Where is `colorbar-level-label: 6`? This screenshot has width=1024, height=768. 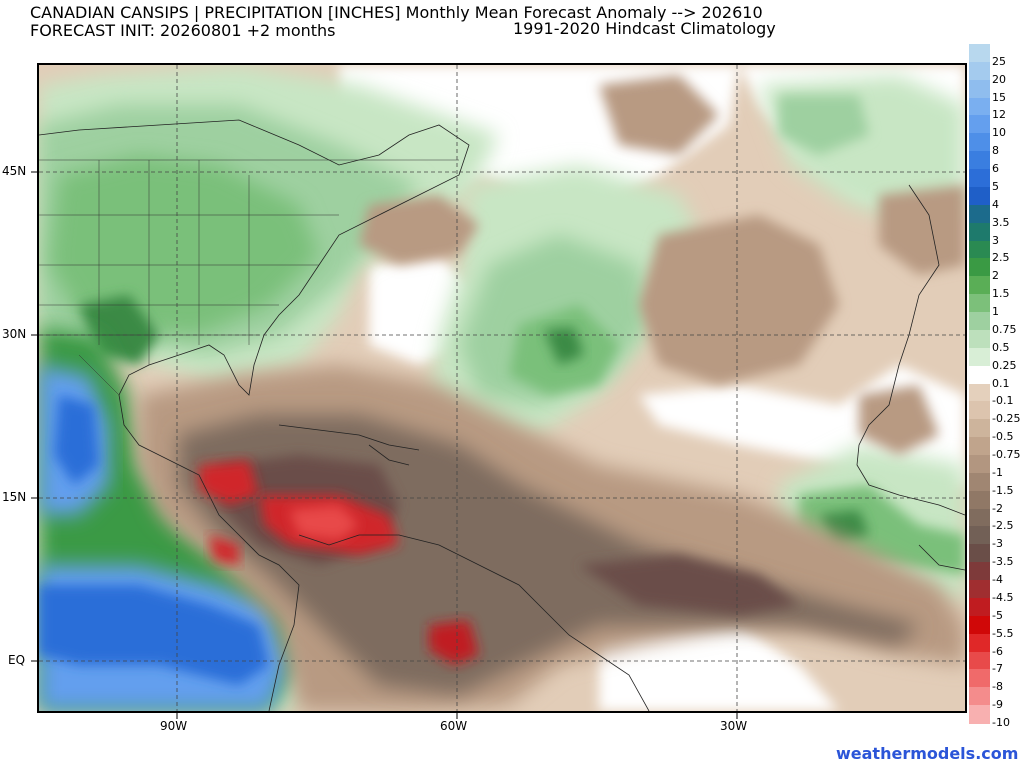 colorbar-level-label: 6 is located at coordinates (995, 169).